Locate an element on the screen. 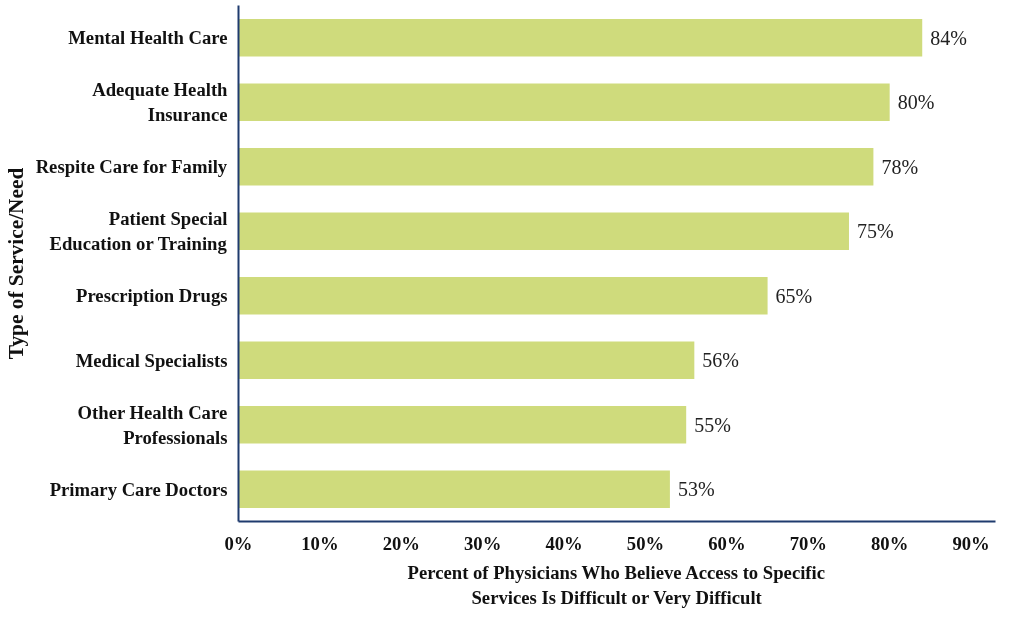  y-axis-title: Type of Service/Need is located at coordinates (15, 263).